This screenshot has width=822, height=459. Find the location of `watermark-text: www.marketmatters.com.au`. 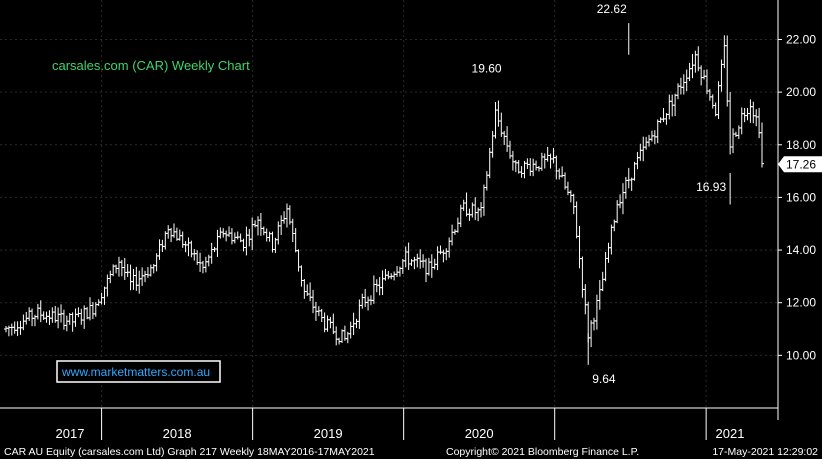

watermark-text: www.marketmatters.com.au is located at coordinates (135, 372).